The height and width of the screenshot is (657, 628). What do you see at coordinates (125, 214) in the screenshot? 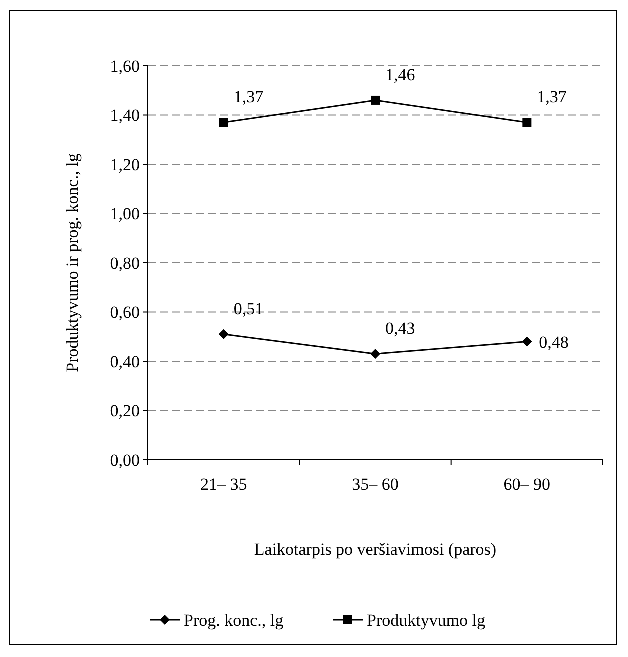
I see `y-tick-label: 1,00` at bounding box center [125, 214].